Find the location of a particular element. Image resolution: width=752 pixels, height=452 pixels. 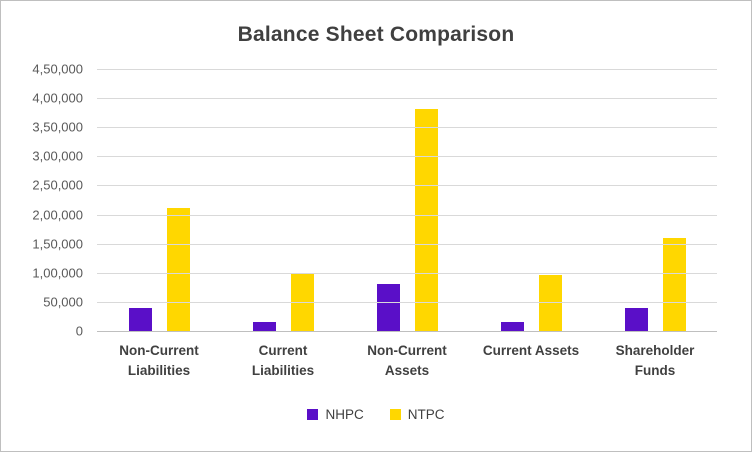

y-tick-label: 0 is located at coordinates (79, 331).